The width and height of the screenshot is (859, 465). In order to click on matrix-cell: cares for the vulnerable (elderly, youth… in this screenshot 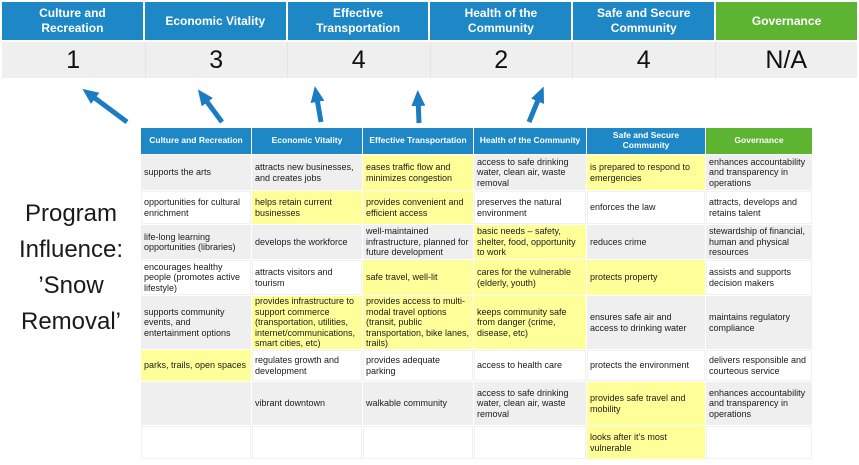, I will do `click(530, 277)`.